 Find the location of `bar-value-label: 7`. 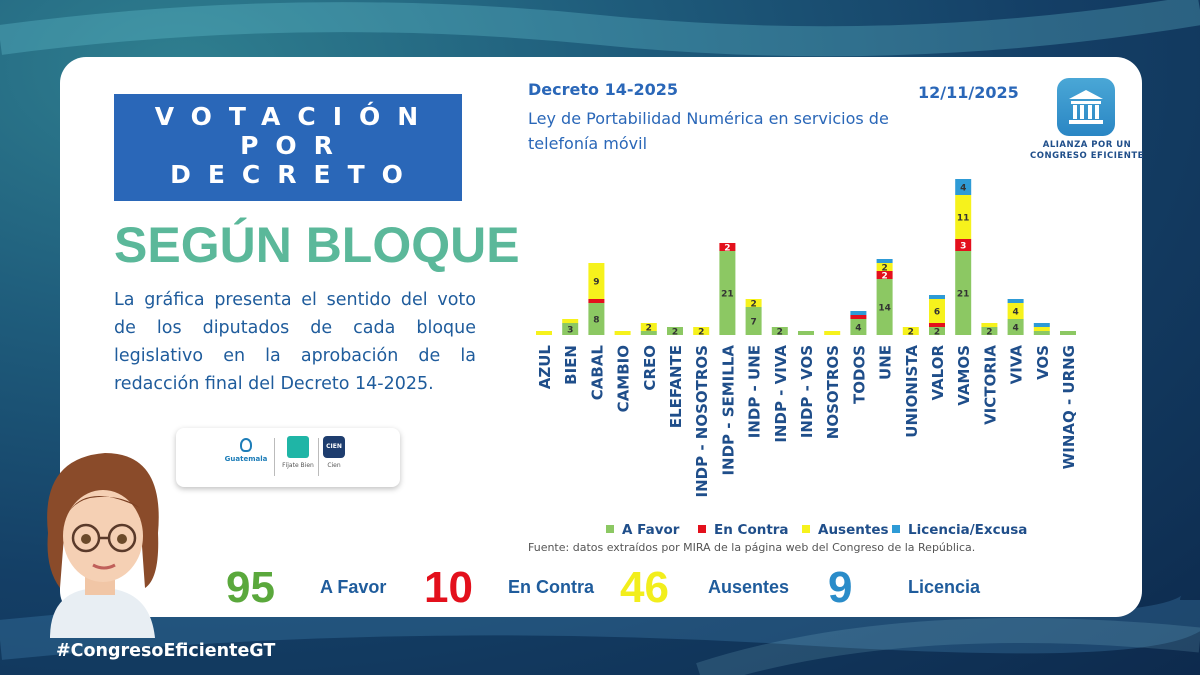

bar-value-label: 7 is located at coordinates (753, 323).